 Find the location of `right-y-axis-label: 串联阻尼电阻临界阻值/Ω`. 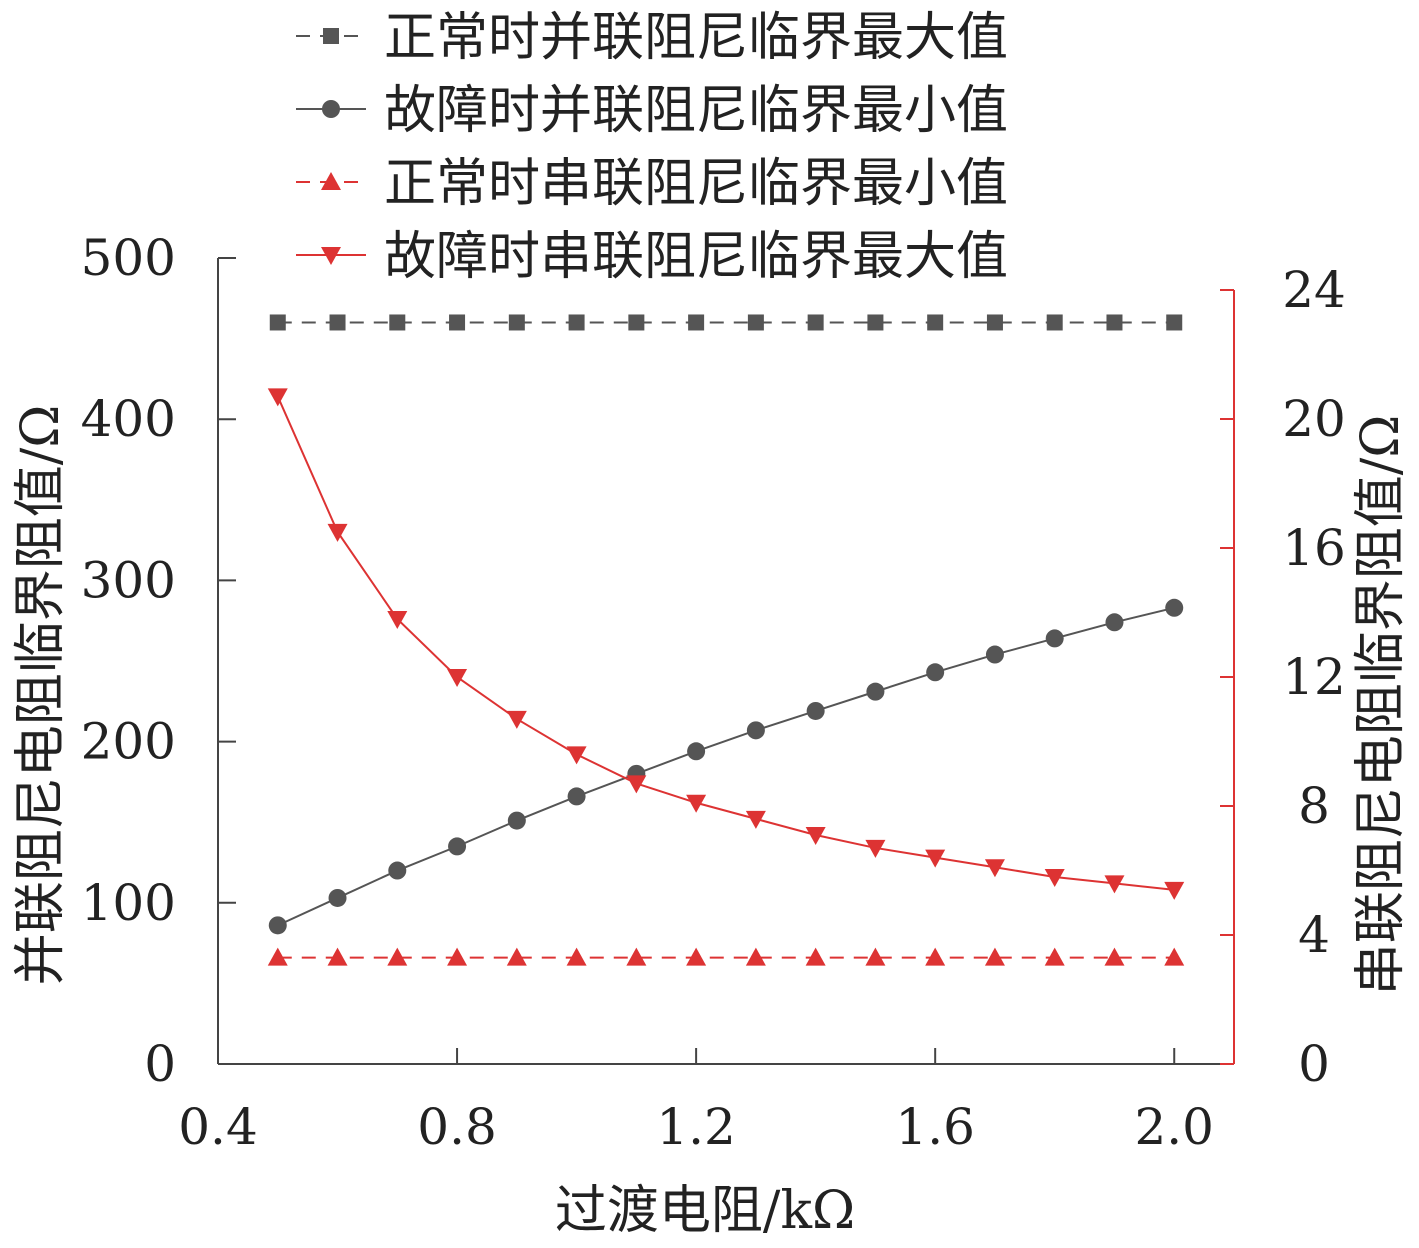

right-y-axis-label: 串联阻尼电阻临界阻值/Ω is located at coordinates (1381, 705).